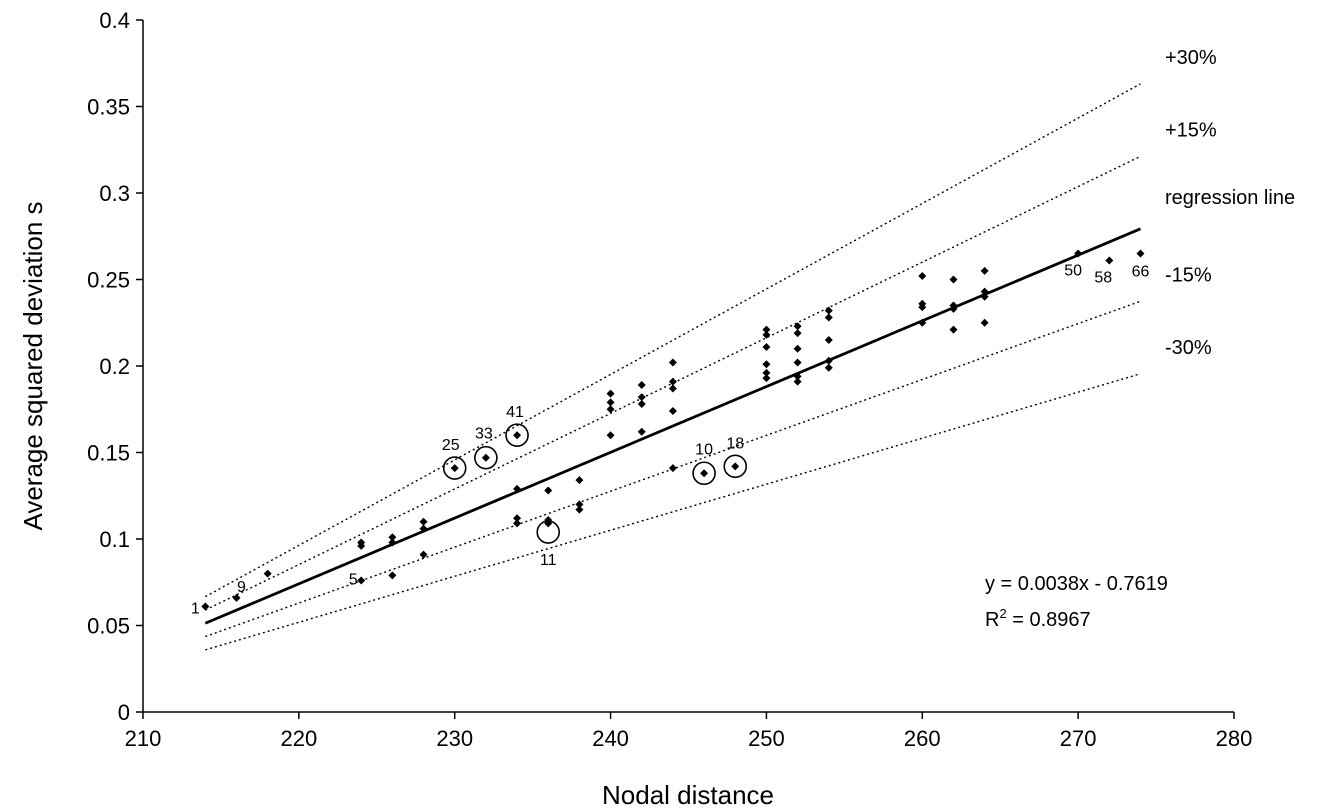 The height and width of the screenshot is (810, 1341). I want to click on y-tick-label: 0.3, so click(114, 193).